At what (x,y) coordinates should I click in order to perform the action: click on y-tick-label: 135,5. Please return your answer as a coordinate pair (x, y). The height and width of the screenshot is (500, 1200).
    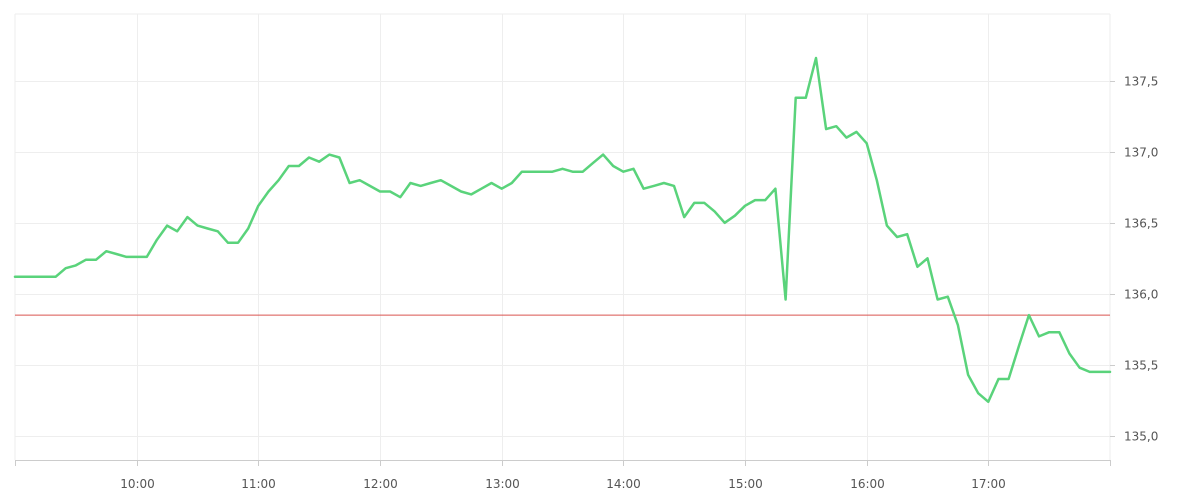
    Looking at the image, I should click on (1141, 366).